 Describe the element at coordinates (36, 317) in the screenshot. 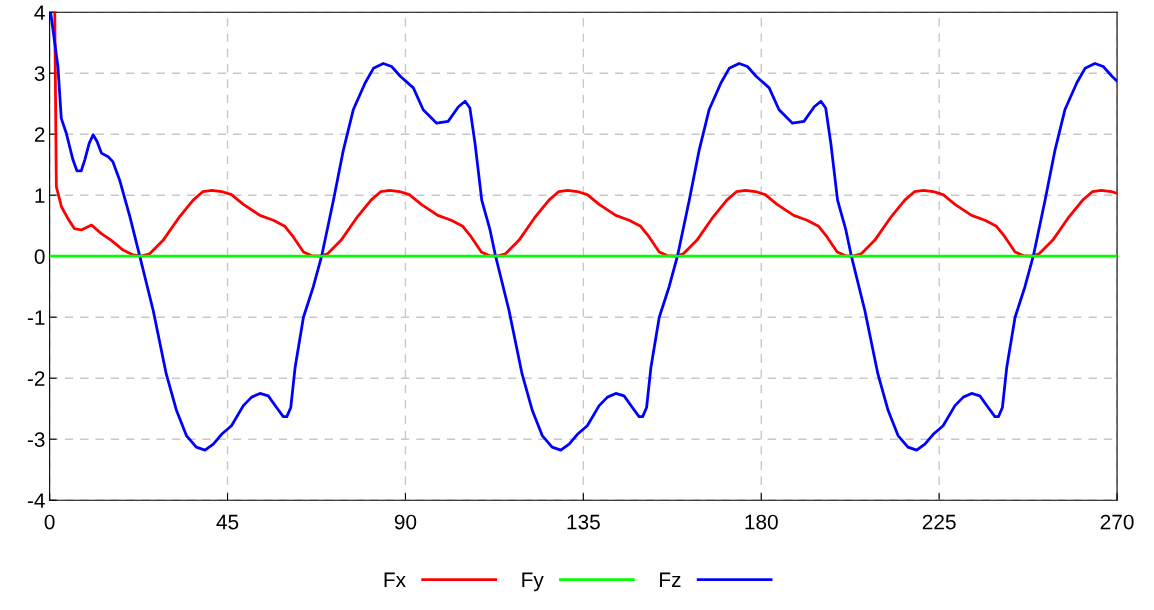

I see `y-tick-label: -1` at that location.